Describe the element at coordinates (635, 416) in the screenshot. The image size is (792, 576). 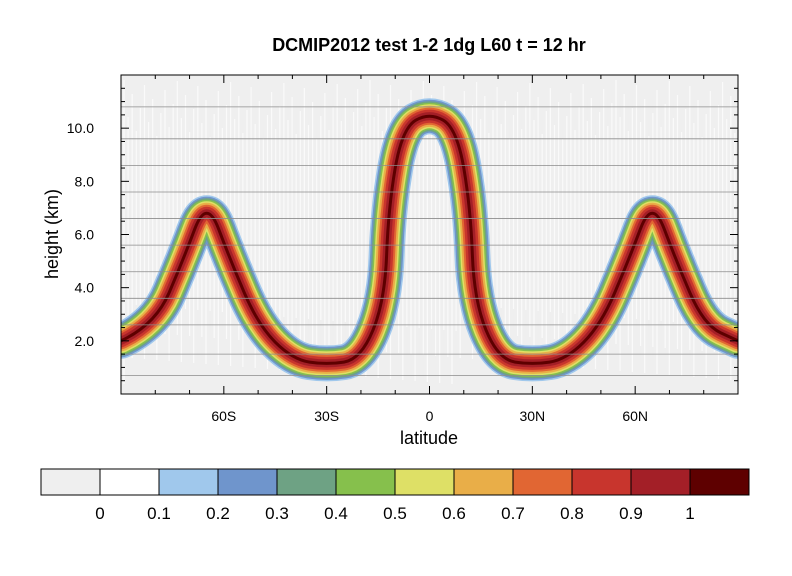
I see `x-tick-label: 60N` at that location.